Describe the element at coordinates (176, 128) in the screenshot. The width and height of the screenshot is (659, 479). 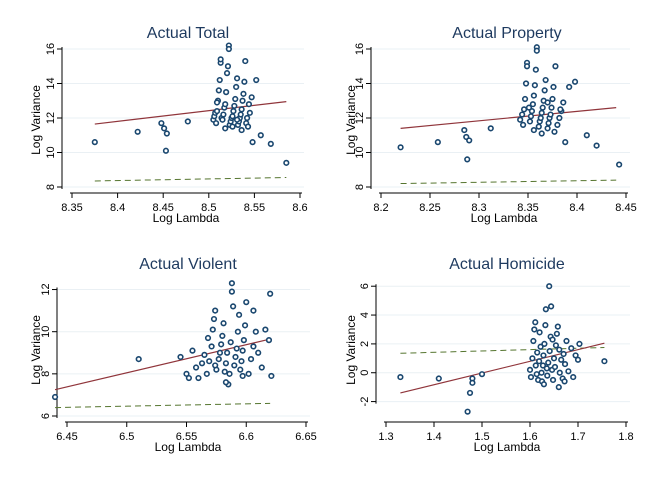
I see `plot-area: 8 10 12 14 16 8.35 8.4 8.45 8.5 8.55 8.6` at that location.